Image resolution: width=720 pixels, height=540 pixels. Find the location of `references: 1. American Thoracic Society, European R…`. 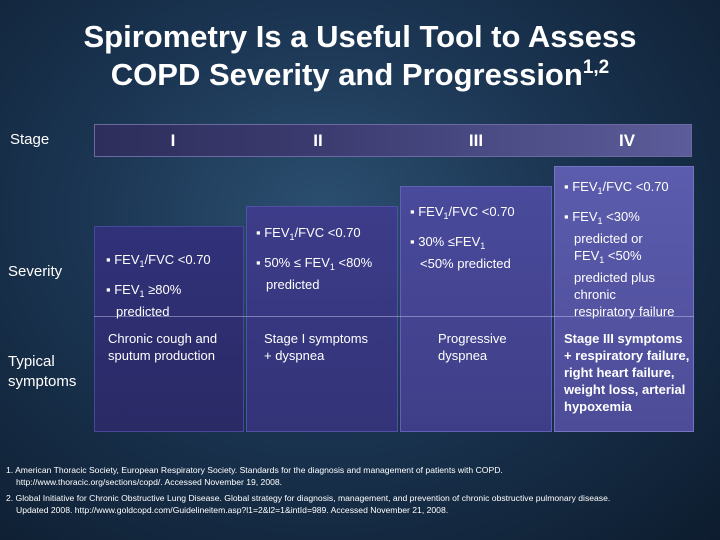

references: 1. American Thoracic Society, European R… is located at coordinates (362, 492).